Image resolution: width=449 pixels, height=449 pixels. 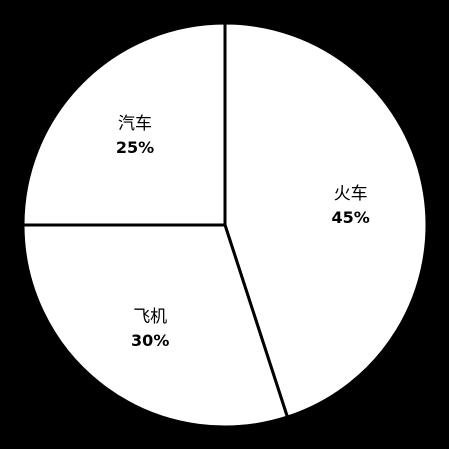 I want to click on slice-category-label: 汽车, so click(x=135, y=124).